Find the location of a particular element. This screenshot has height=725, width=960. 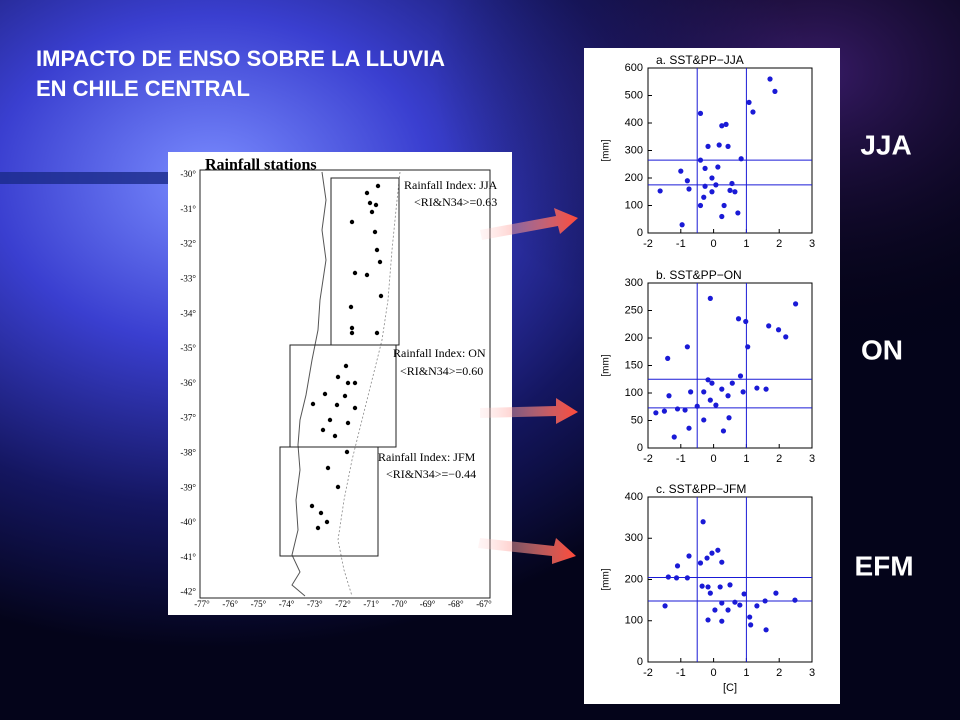

lon-label: -71° is located at coordinates (371, 604).